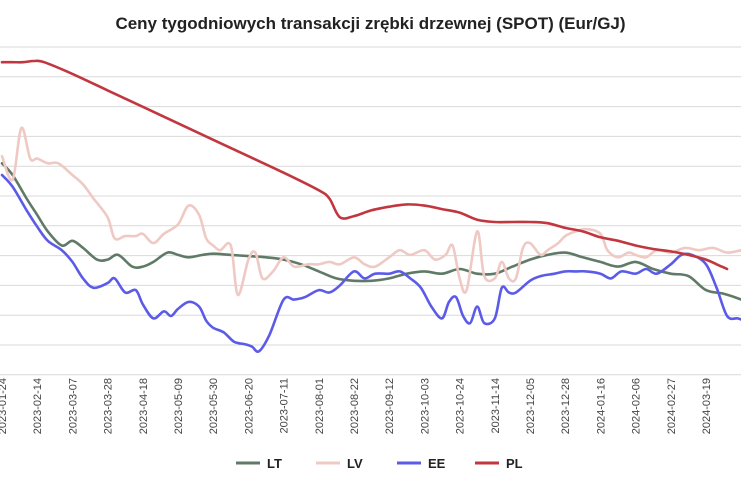 The height and width of the screenshot is (486, 741). Describe the element at coordinates (601, 406) in the screenshot. I see `x-tick-label: 2024-01-16` at that location.